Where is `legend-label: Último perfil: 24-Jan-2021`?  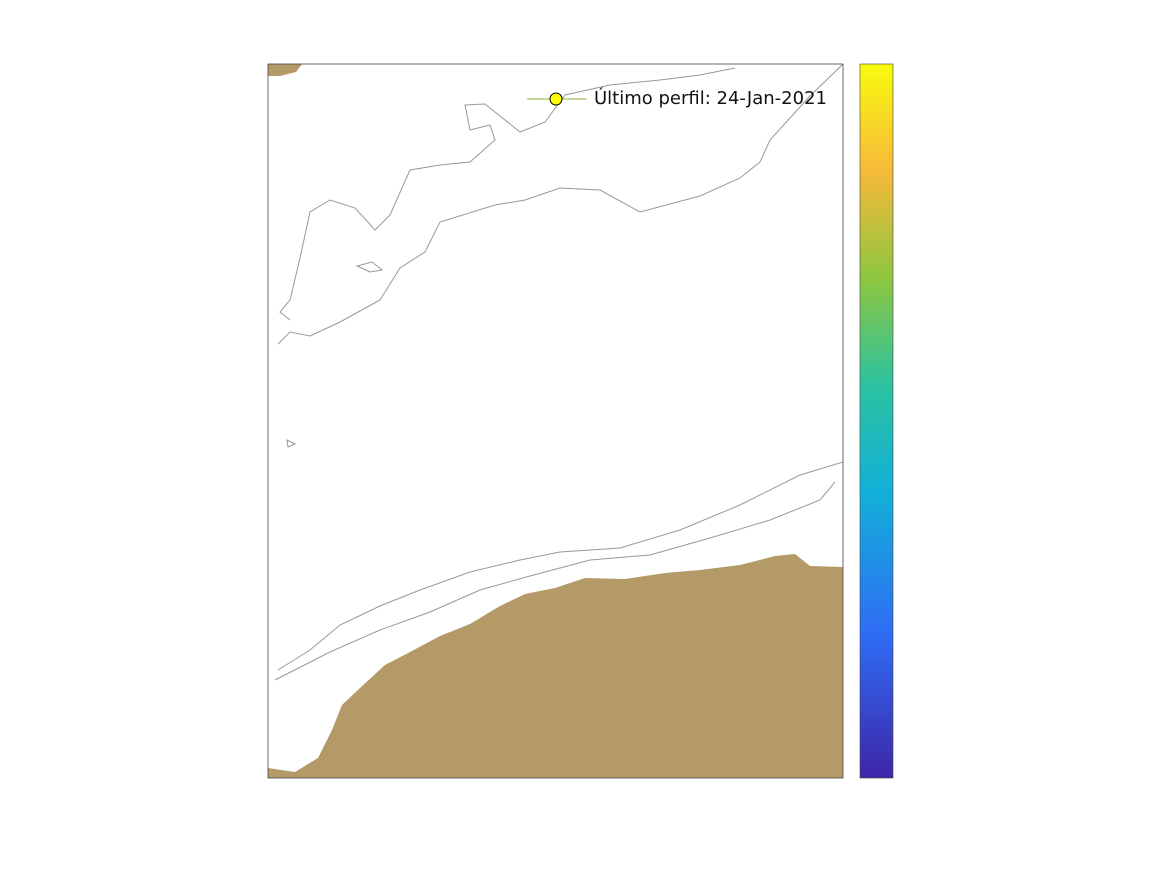 legend-label: Último perfil: 24-Jan-2021 is located at coordinates (710, 98).